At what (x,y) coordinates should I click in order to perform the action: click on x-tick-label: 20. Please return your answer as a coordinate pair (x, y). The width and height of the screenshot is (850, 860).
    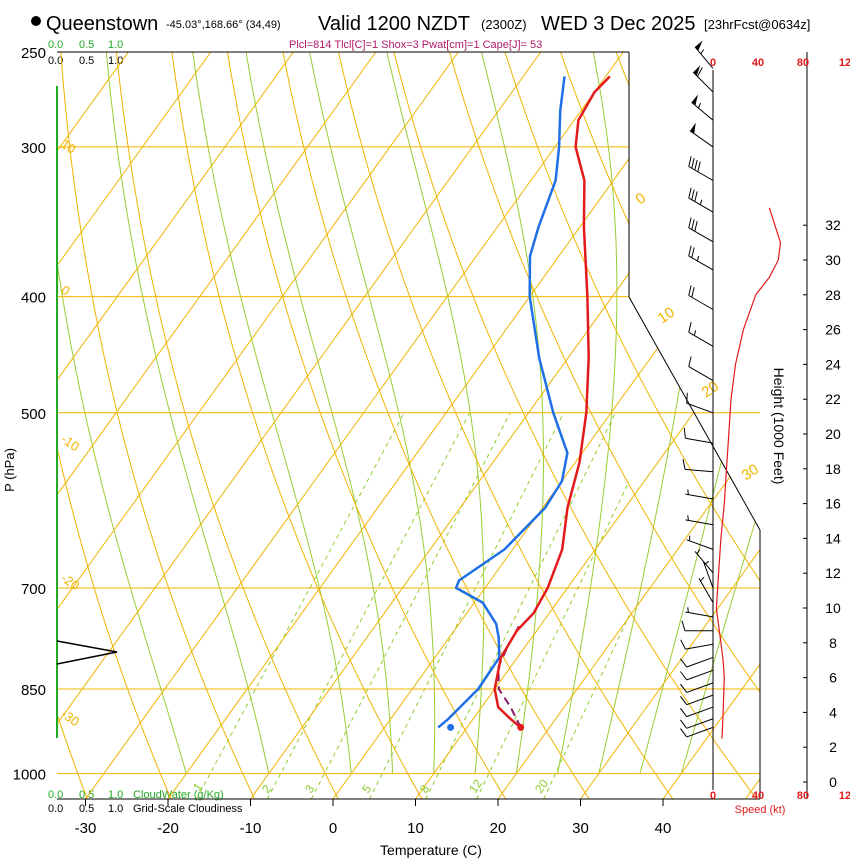
    Looking at the image, I should click on (498, 828).